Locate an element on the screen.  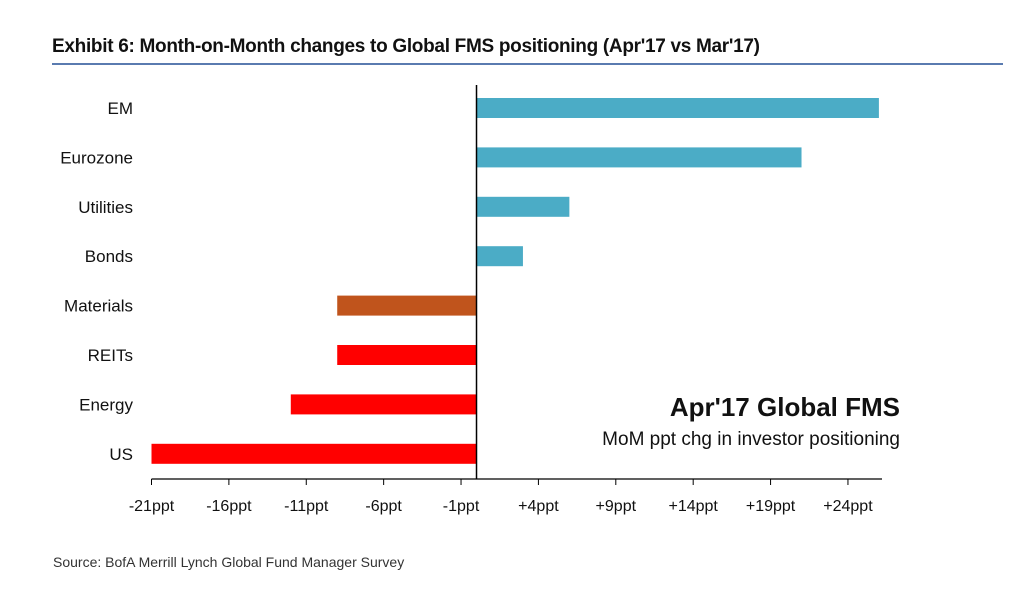
x-tick-label: +19ppt is located at coordinates (771, 506).